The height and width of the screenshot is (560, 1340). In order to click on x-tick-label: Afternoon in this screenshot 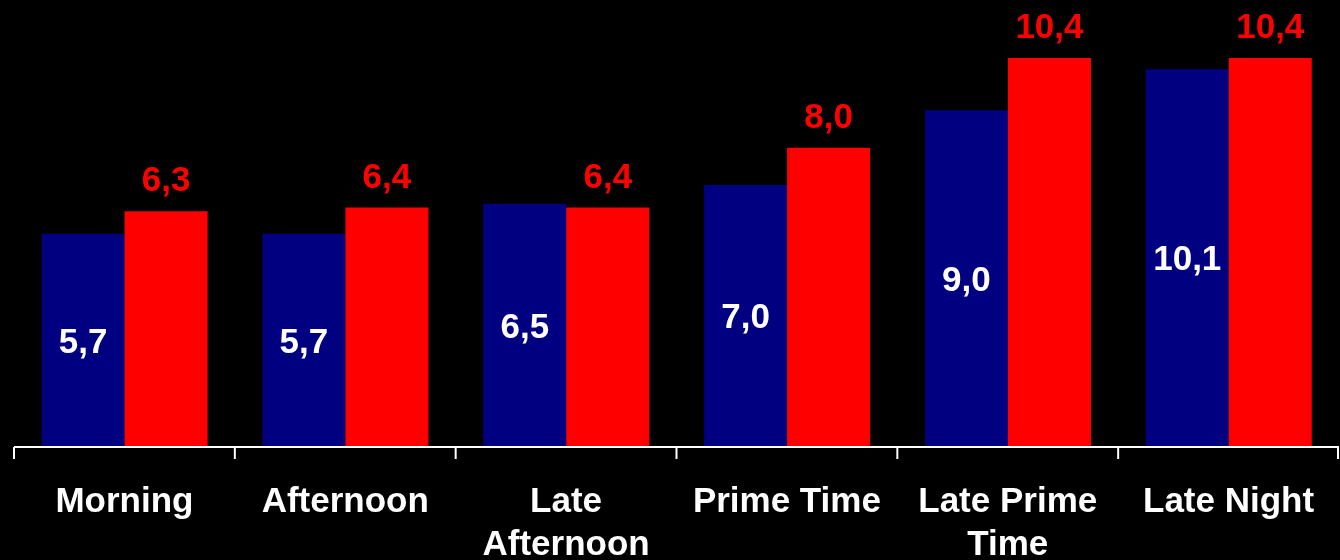, I will do `click(345, 499)`.